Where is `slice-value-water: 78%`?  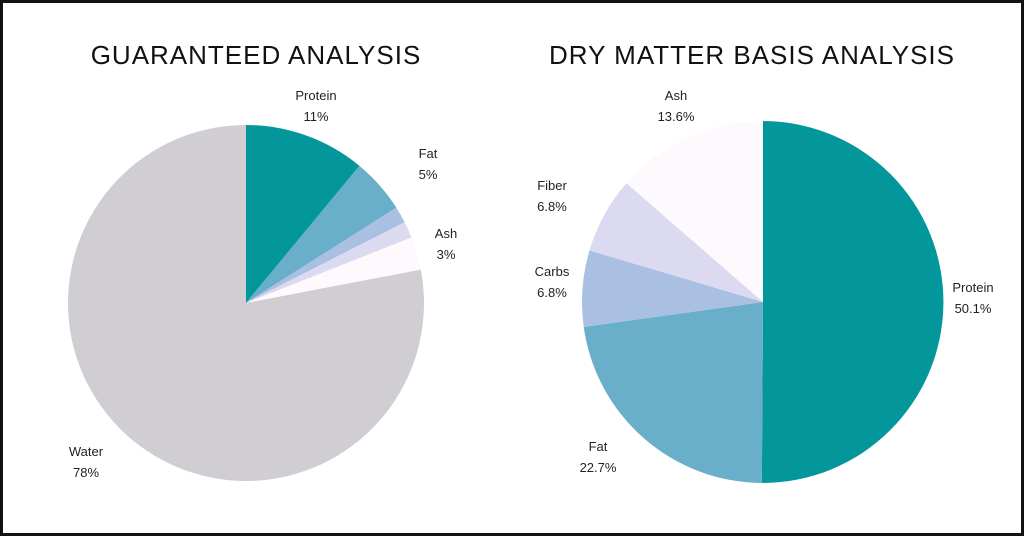 slice-value-water: 78% is located at coordinates (86, 472).